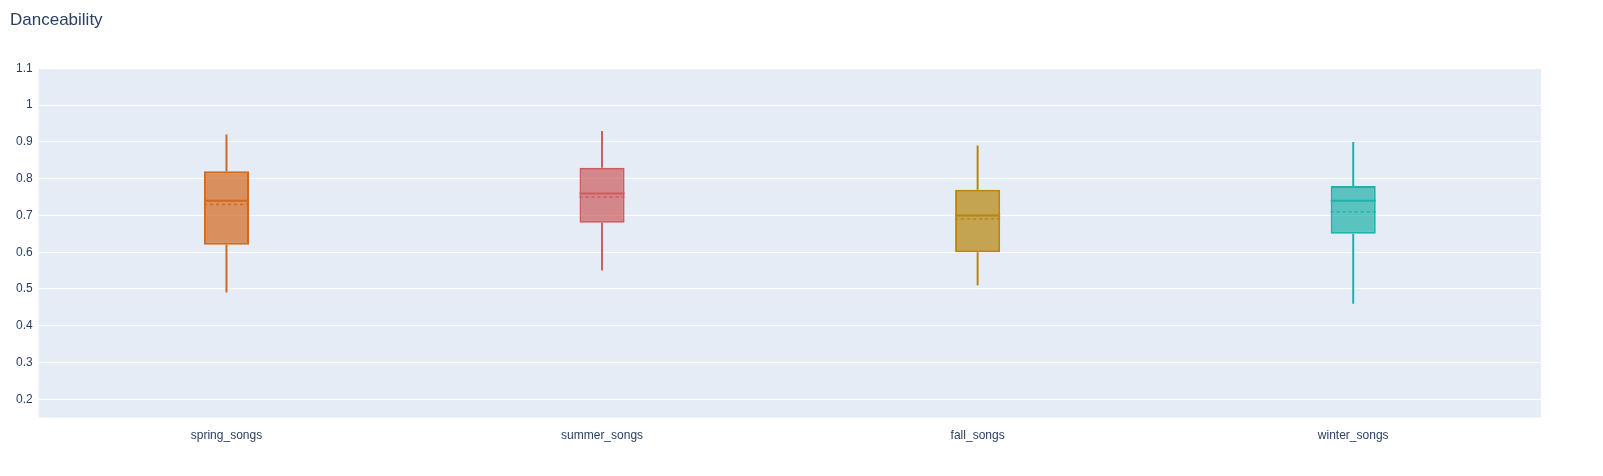  What do you see at coordinates (29, 104) in the screenshot?
I see `y-tick-label: 1` at bounding box center [29, 104].